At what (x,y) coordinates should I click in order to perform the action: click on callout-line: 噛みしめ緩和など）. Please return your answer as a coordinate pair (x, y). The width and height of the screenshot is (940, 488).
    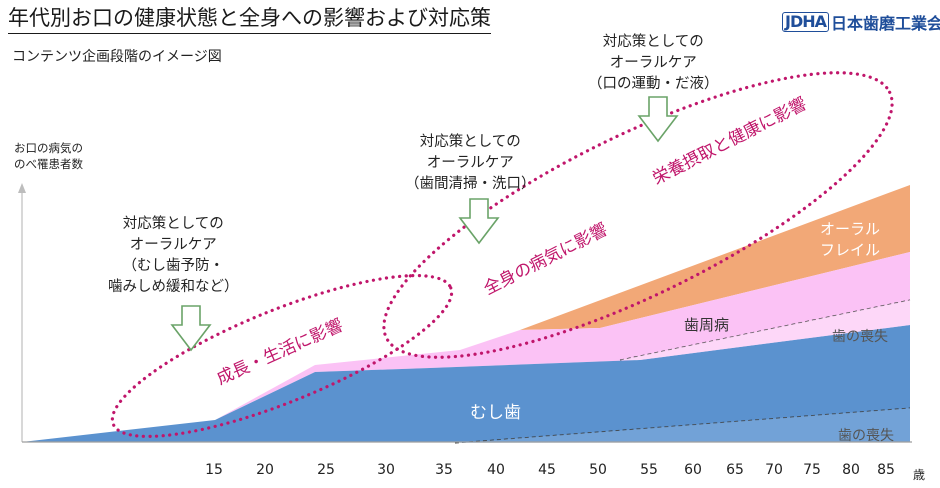
    Looking at the image, I should click on (173, 287).